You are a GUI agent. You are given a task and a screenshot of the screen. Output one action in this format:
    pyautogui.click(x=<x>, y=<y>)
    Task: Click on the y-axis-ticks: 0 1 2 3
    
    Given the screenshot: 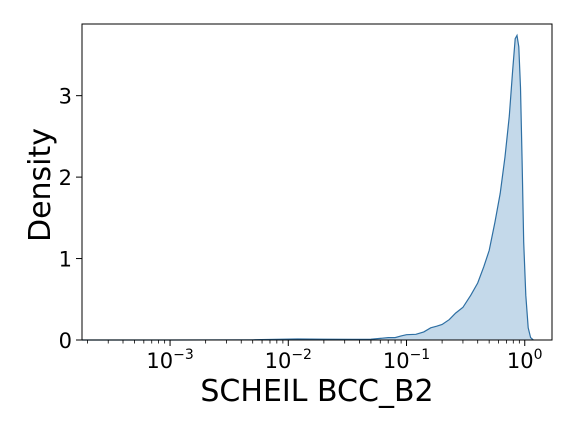 What is the action you would take?
    pyautogui.click(x=70, y=219)
    